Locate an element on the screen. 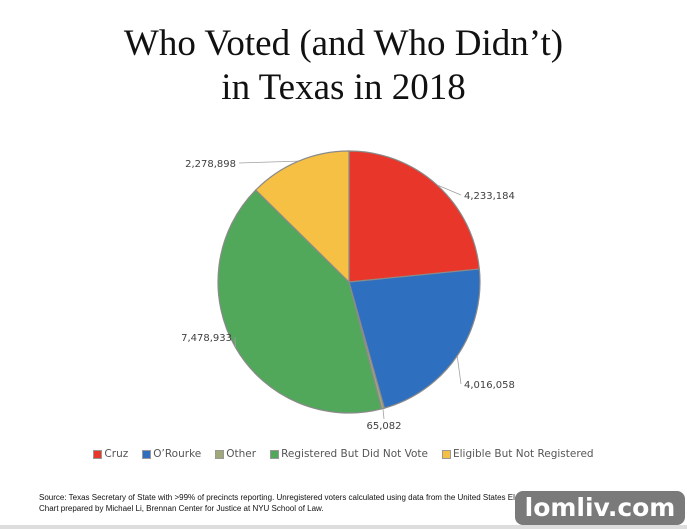 The image size is (687, 529). legend-item-4: Eligible But Not Registered is located at coordinates (517, 454).